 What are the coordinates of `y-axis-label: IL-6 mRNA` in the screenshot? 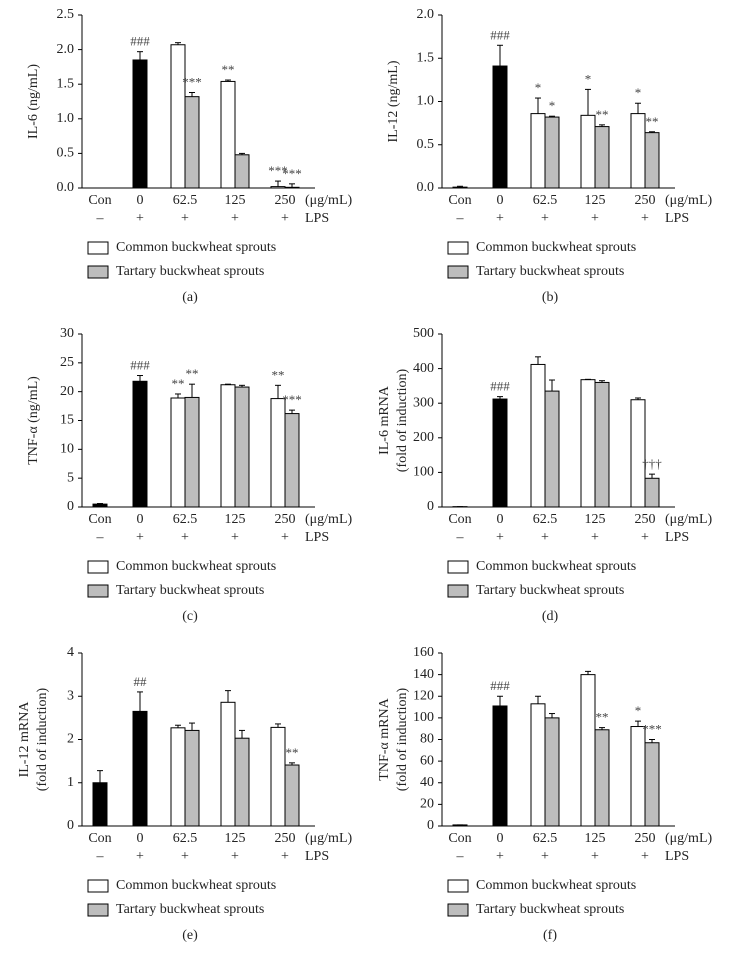 It's located at (384, 420).